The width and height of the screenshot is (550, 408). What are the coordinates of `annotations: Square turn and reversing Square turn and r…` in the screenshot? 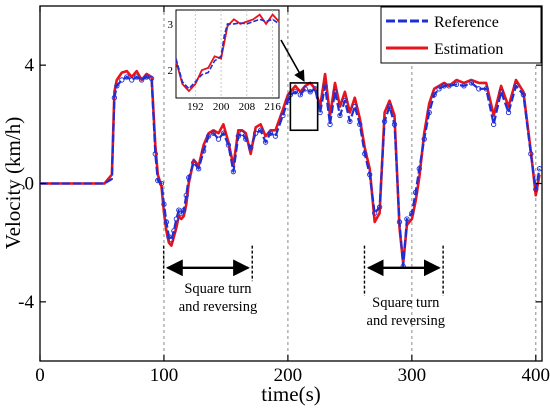 It's located at (304, 287).